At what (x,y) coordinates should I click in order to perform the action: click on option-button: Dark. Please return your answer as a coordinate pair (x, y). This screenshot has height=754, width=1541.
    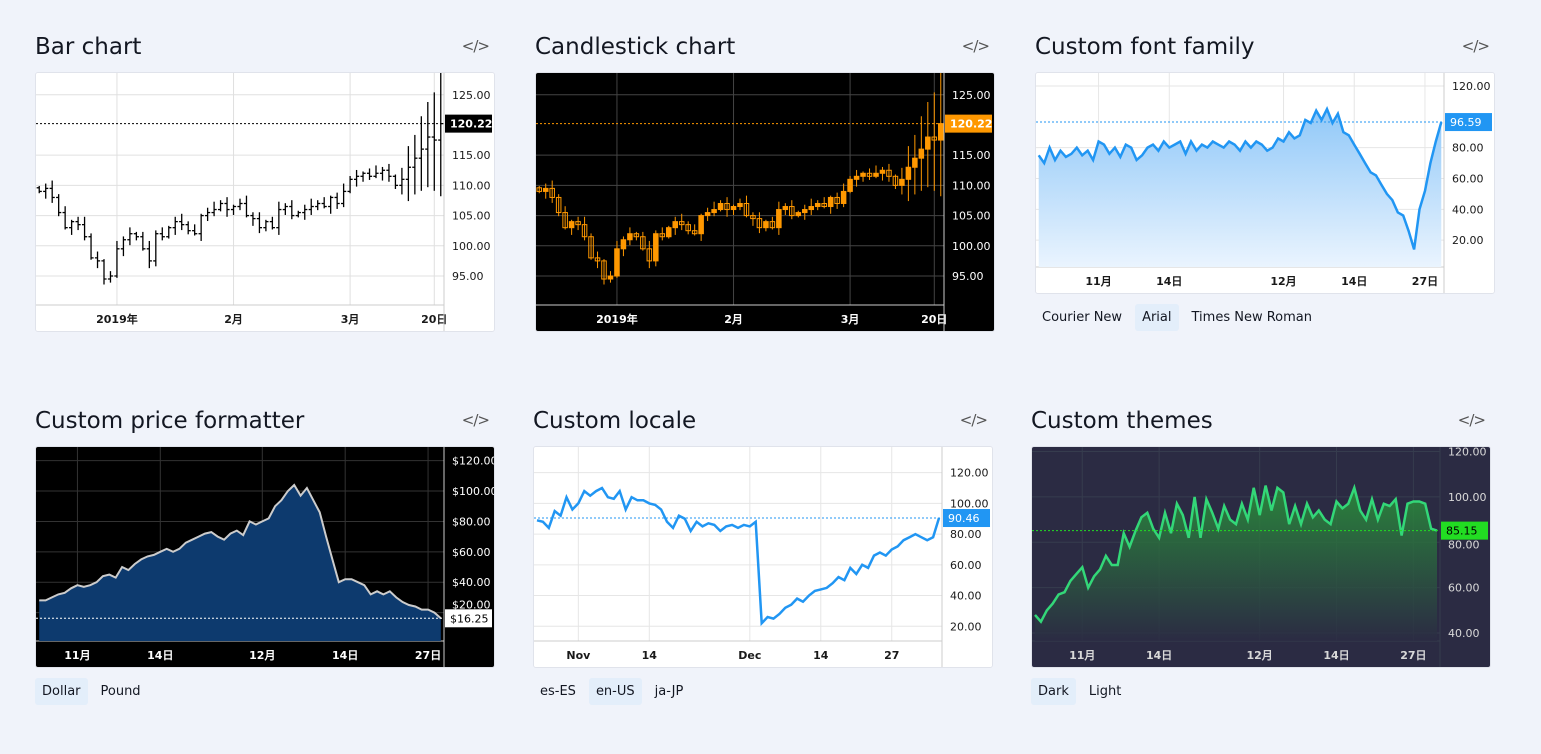
    Looking at the image, I should click on (1053, 691).